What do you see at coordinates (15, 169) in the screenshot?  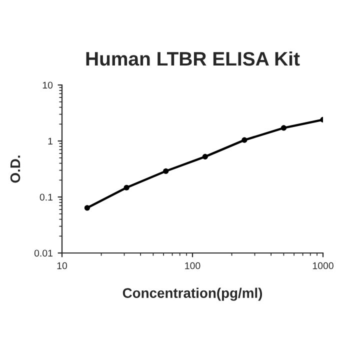 I see `y-axis-title: O.D.` at bounding box center [15, 169].